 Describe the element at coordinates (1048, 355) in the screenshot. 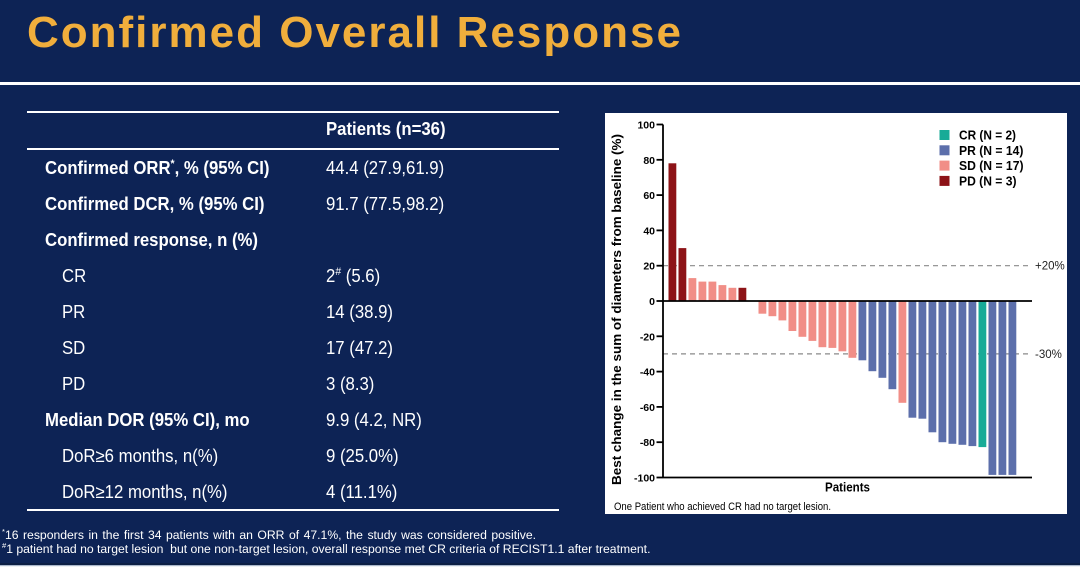

I see `svg-text: -30%` at that location.